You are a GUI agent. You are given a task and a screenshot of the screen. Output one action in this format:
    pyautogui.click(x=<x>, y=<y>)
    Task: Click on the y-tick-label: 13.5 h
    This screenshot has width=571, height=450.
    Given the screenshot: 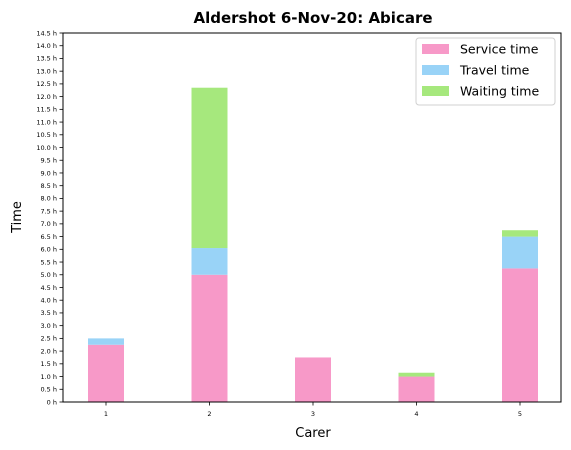 What is the action you would take?
    pyautogui.click(x=46, y=59)
    